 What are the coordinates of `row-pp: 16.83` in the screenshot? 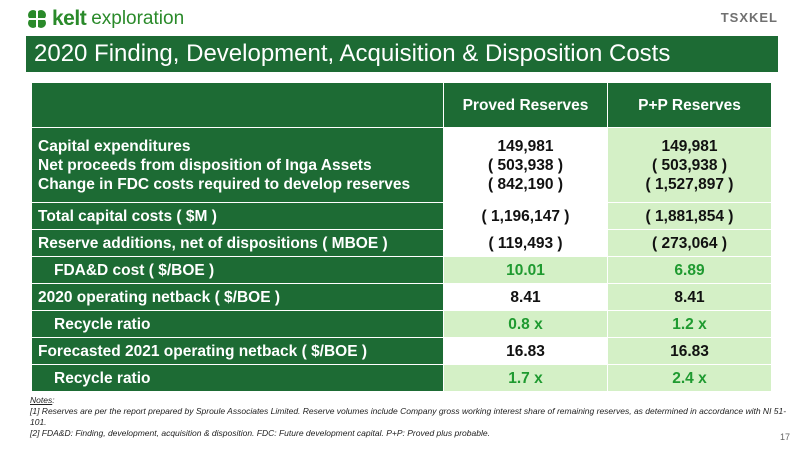 It's located at (689, 351).